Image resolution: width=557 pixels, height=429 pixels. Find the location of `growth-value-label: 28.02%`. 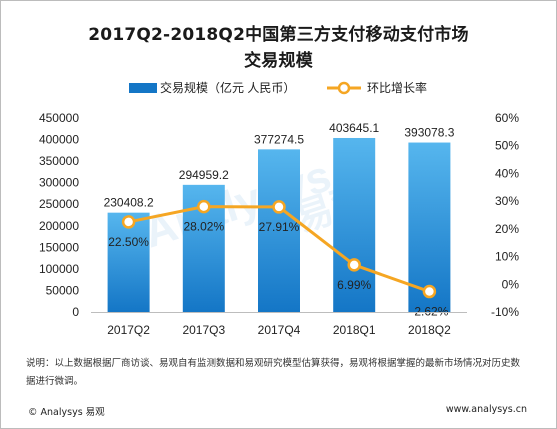

growth-value-label: 28.02% is located at coordinates (203, 227).